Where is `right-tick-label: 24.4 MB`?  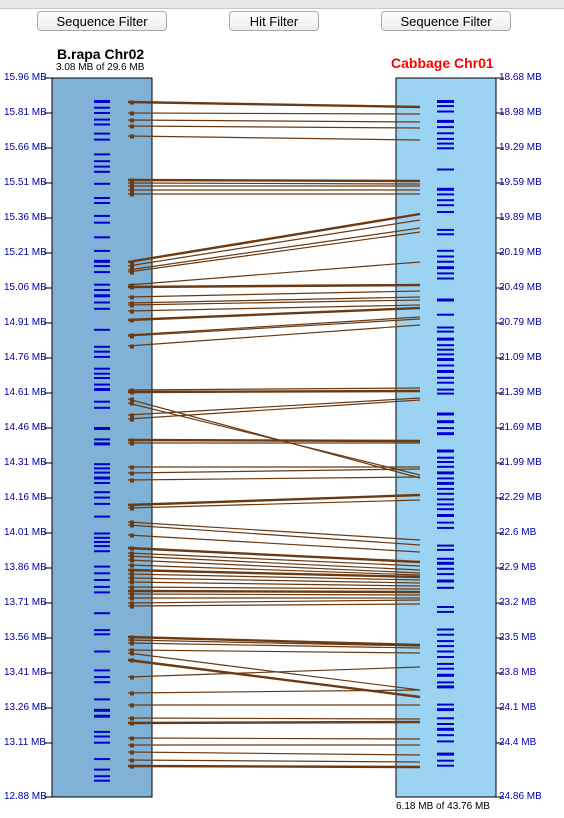
right-tick-label: 24.4 MB is located at coordinates (518, 742).